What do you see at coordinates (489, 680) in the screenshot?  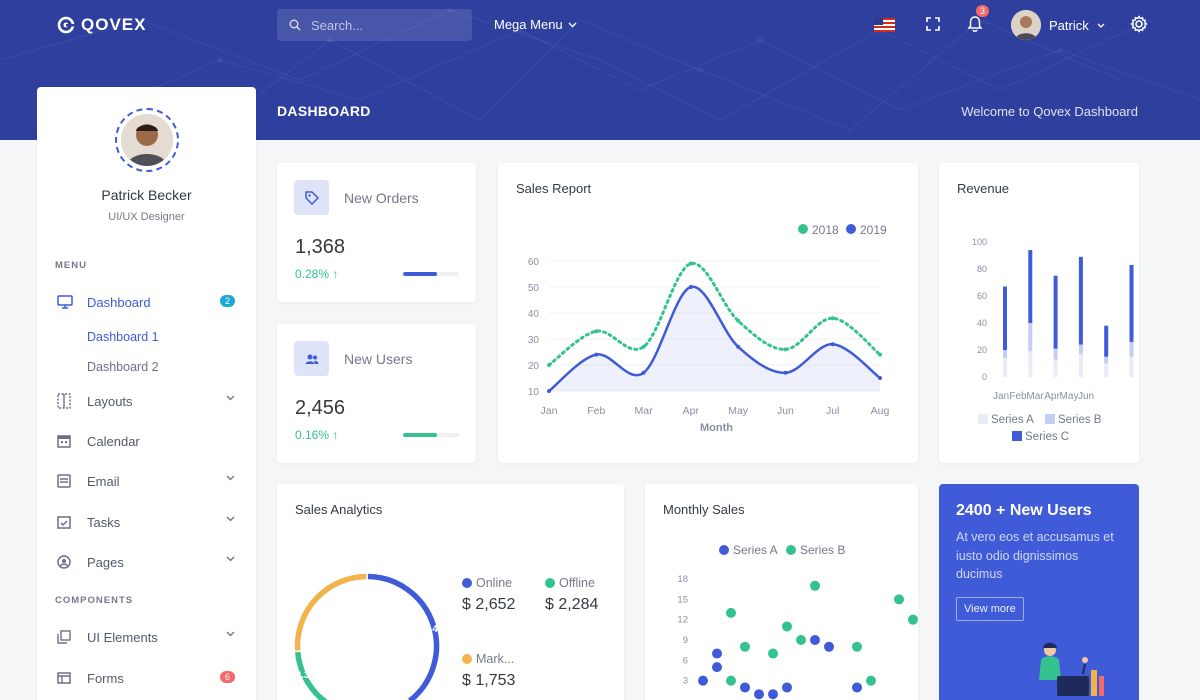 I see `marketing-value: $ 1,753` at bounding box center [489, 680].